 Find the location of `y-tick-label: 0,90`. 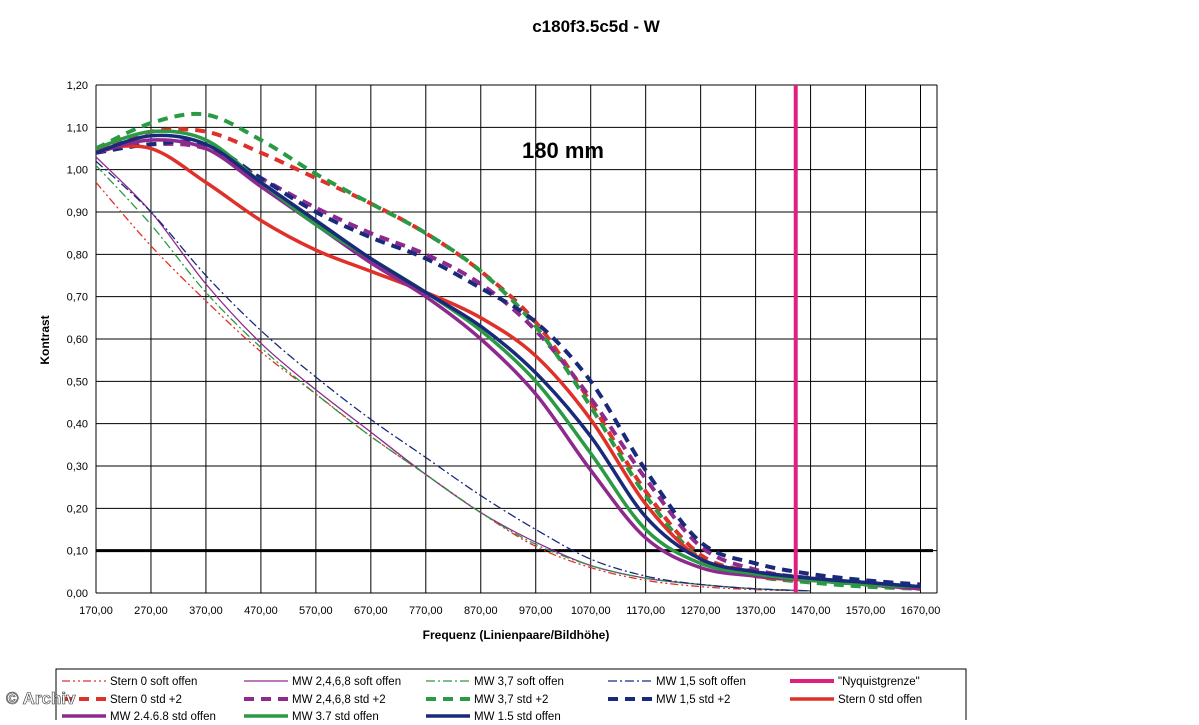

y-tick-label: 0,90 is located at coordinates (77, 213).